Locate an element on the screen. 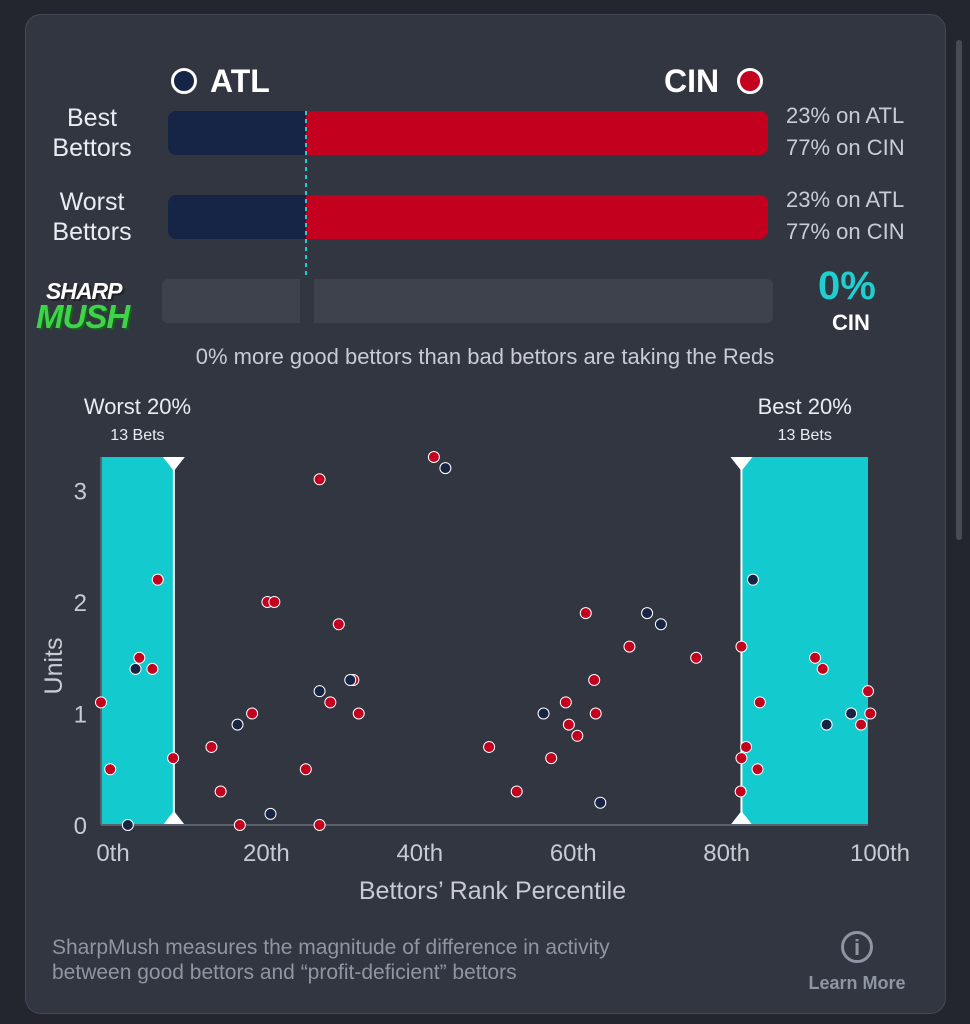 The width and height of the screenshot is (970, 1024). best-atl-pct: 23% on ATL is located at coordinates (845, 115).